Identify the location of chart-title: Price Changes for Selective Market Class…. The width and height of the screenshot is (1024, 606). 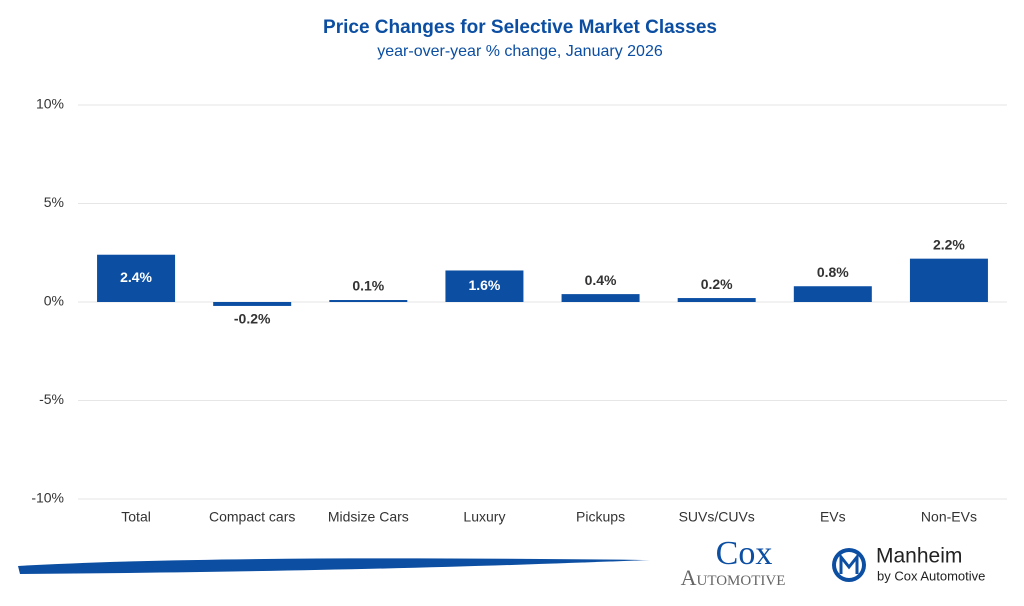
(520, 27).